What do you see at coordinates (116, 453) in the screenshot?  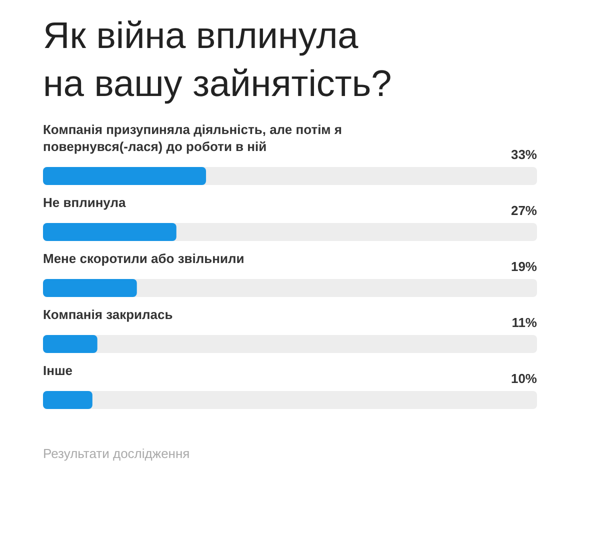 I see `text: Результати дослідження` at bounding box center [116, 453].